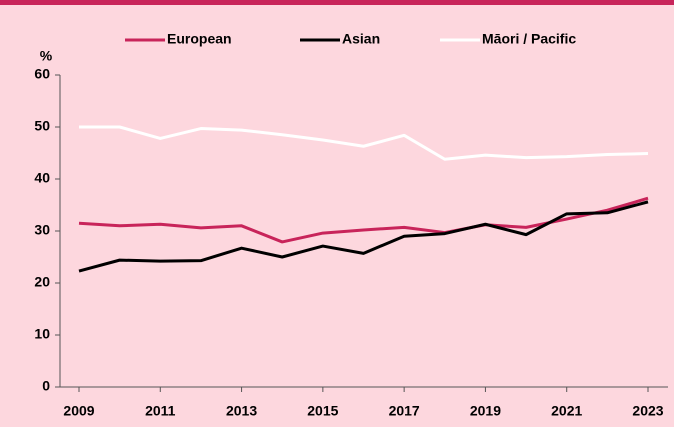 The width and height of the screenshot is (674, 427). What do you see at coordinates (42, 282) in the screenshot?
I see `y-tick-label: 20` at bounding box center [42, 282].